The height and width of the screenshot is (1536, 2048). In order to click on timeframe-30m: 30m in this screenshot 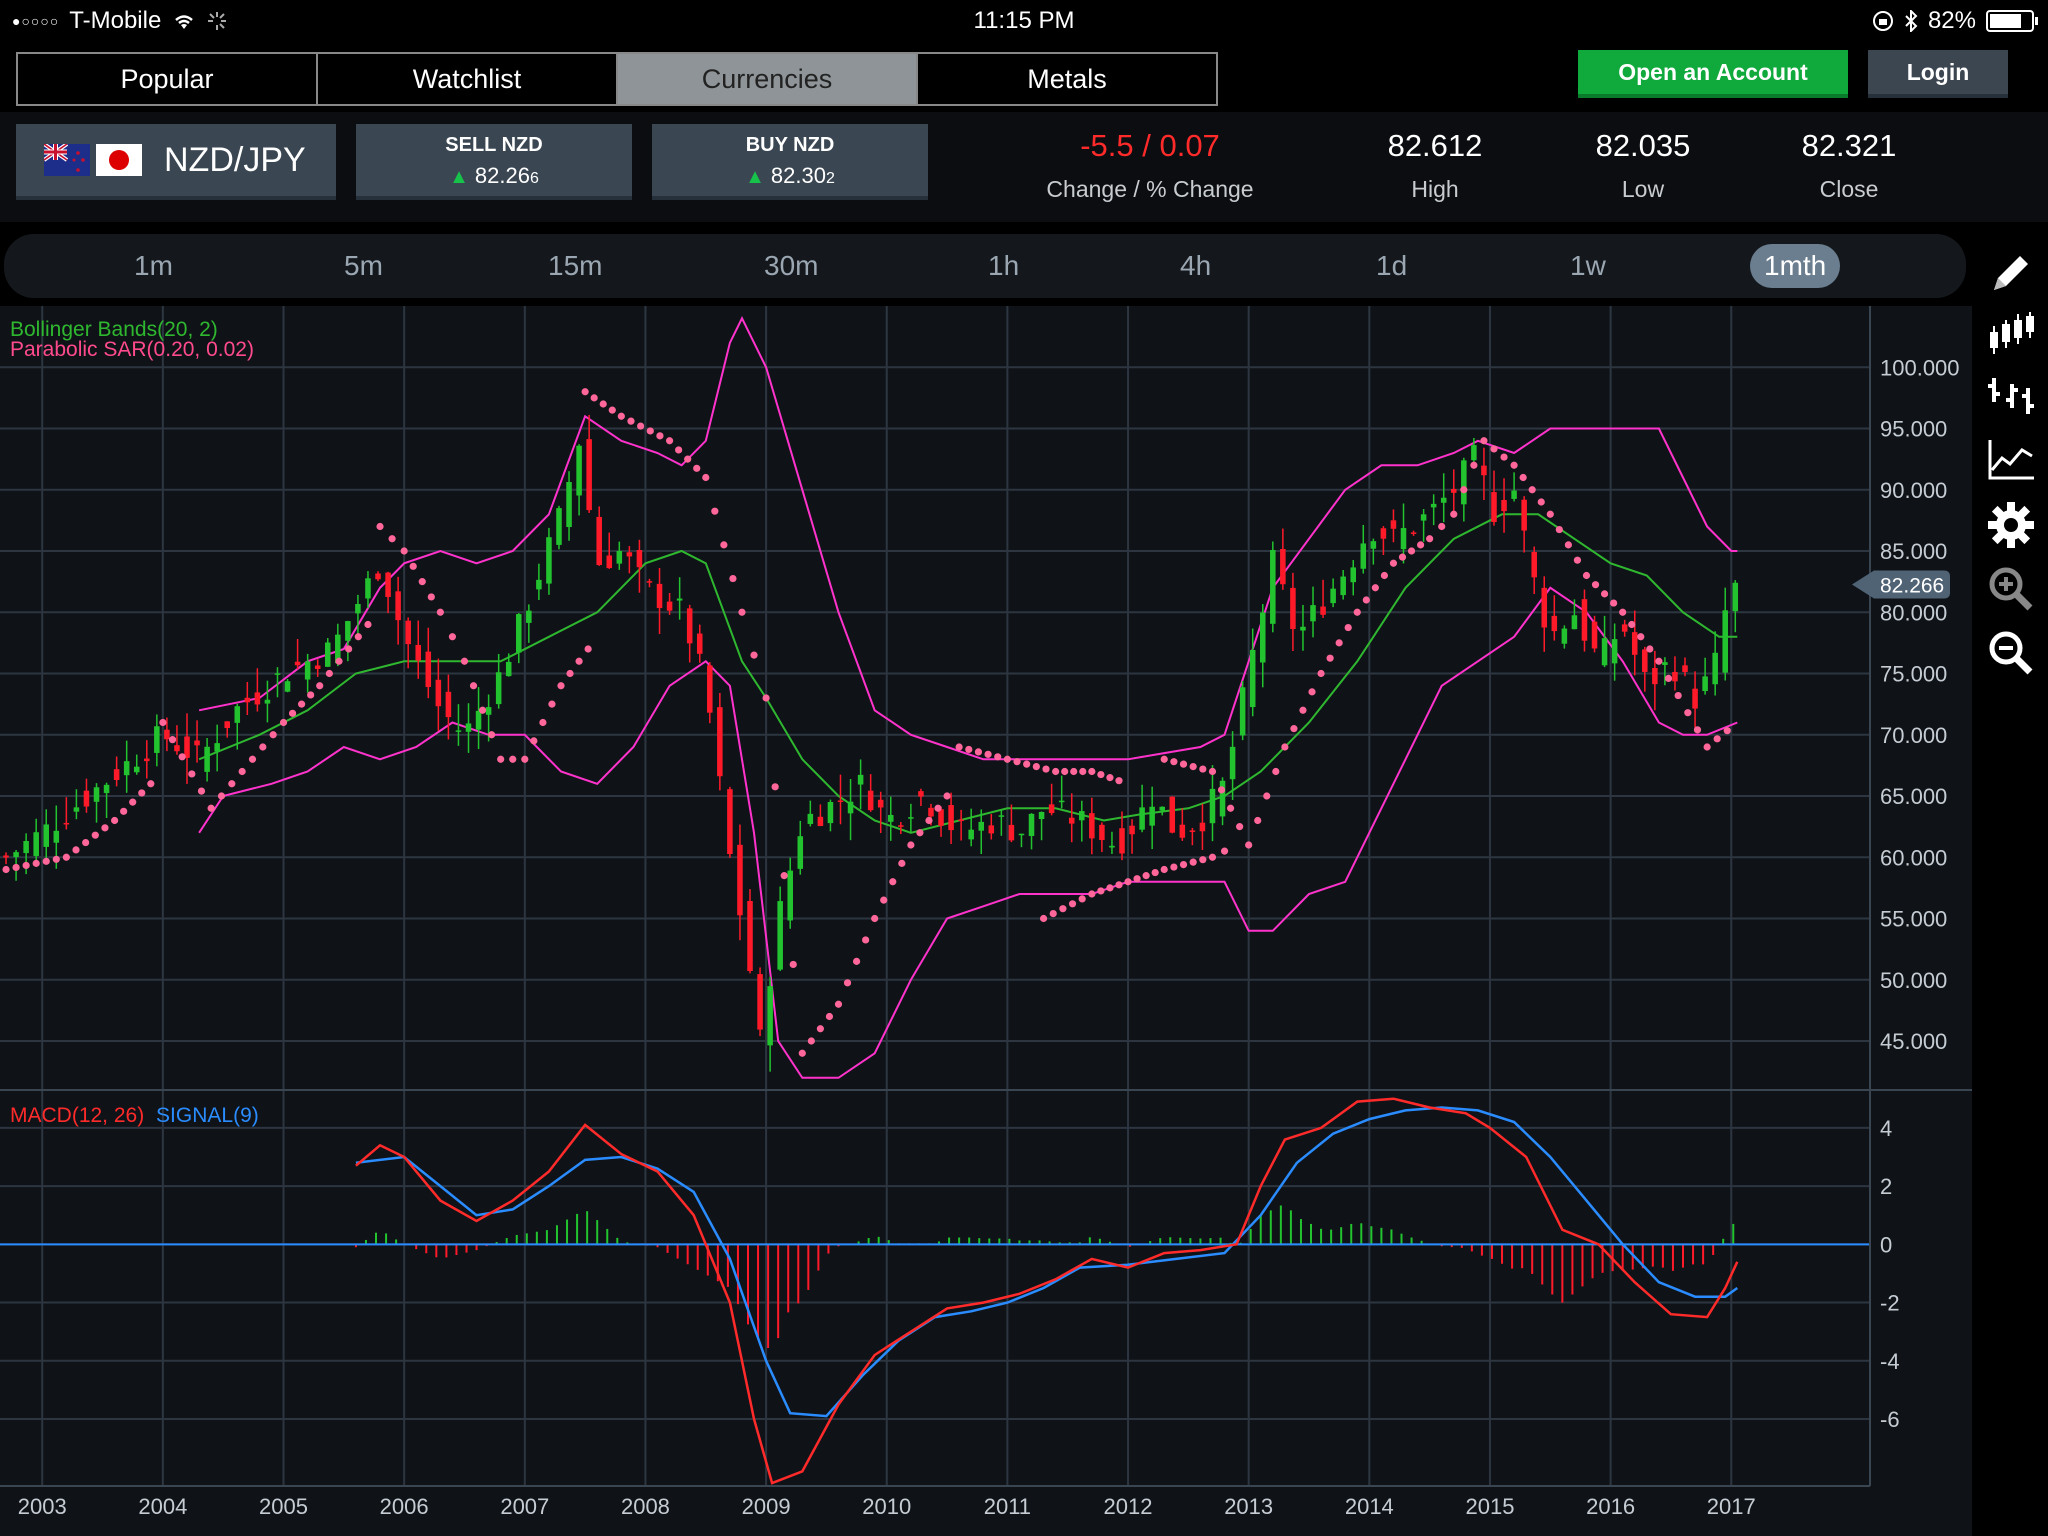, I will do `click(791, 265)`.